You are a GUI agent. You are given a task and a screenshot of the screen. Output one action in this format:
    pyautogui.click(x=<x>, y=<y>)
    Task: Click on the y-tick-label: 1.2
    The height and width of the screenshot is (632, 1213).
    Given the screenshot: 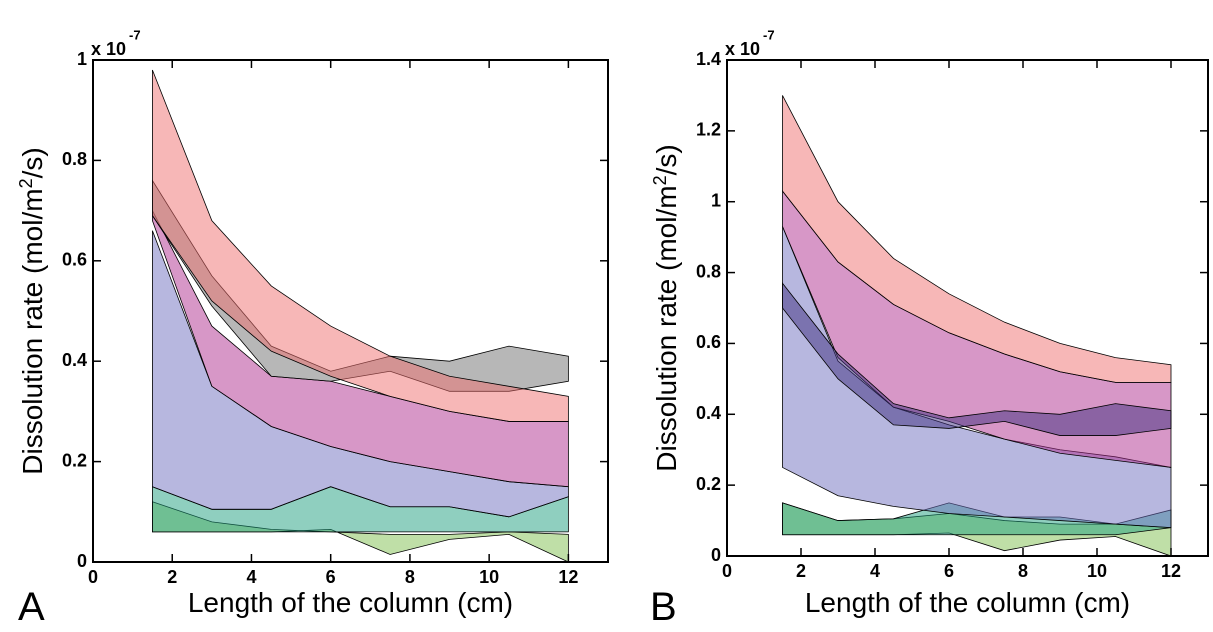 What is the action you would take?
    pyautogui.click(x=708, y=130)
    